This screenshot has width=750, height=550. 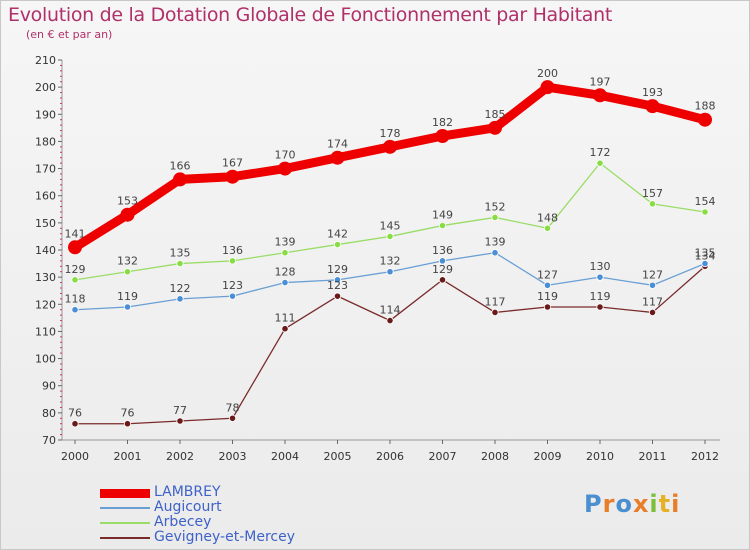 I want to click on y-tick-label: 130, so click(x=45, y=277).